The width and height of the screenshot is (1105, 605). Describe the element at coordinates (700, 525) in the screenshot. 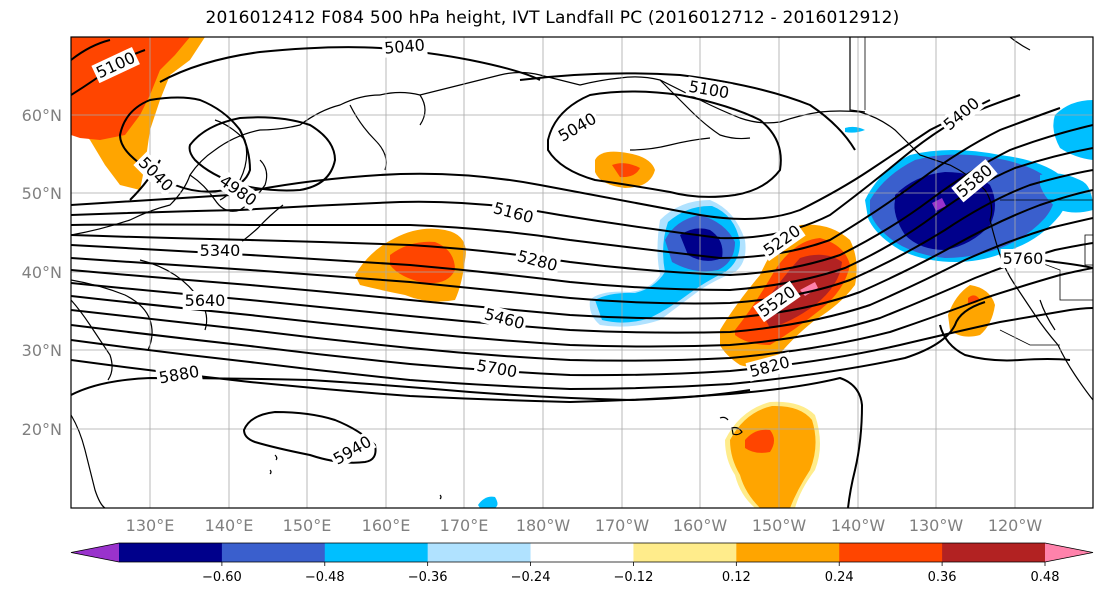

I see `lon-label: 160°W` at that location.